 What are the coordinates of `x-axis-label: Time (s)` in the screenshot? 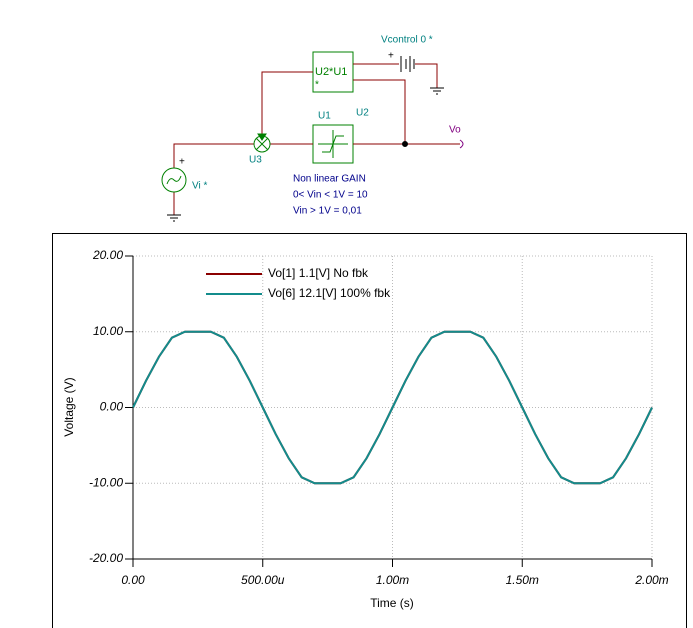 It's located at (392, 603).